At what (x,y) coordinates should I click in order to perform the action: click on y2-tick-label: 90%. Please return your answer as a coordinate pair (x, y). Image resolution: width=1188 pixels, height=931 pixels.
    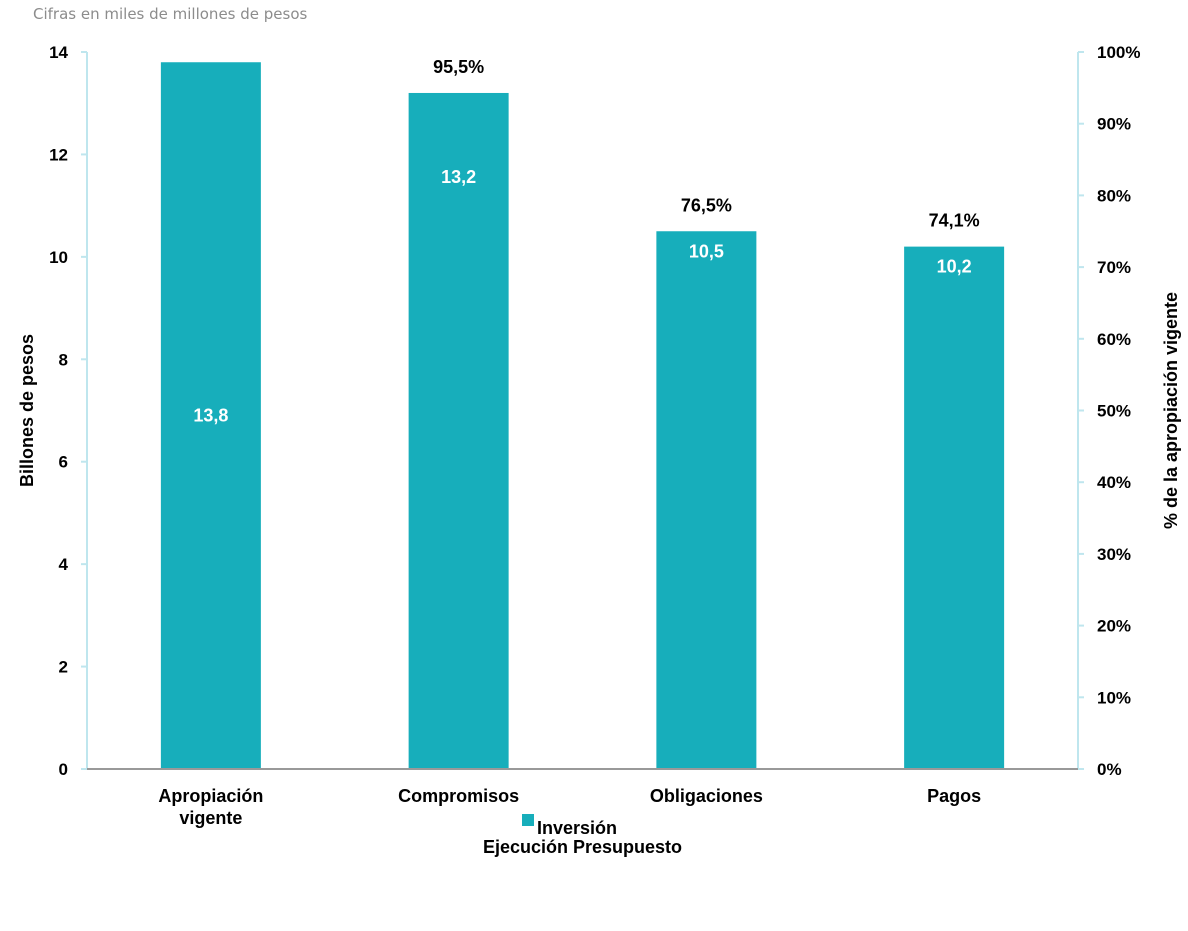
    Looking at the image, I should click on (1114, 124).